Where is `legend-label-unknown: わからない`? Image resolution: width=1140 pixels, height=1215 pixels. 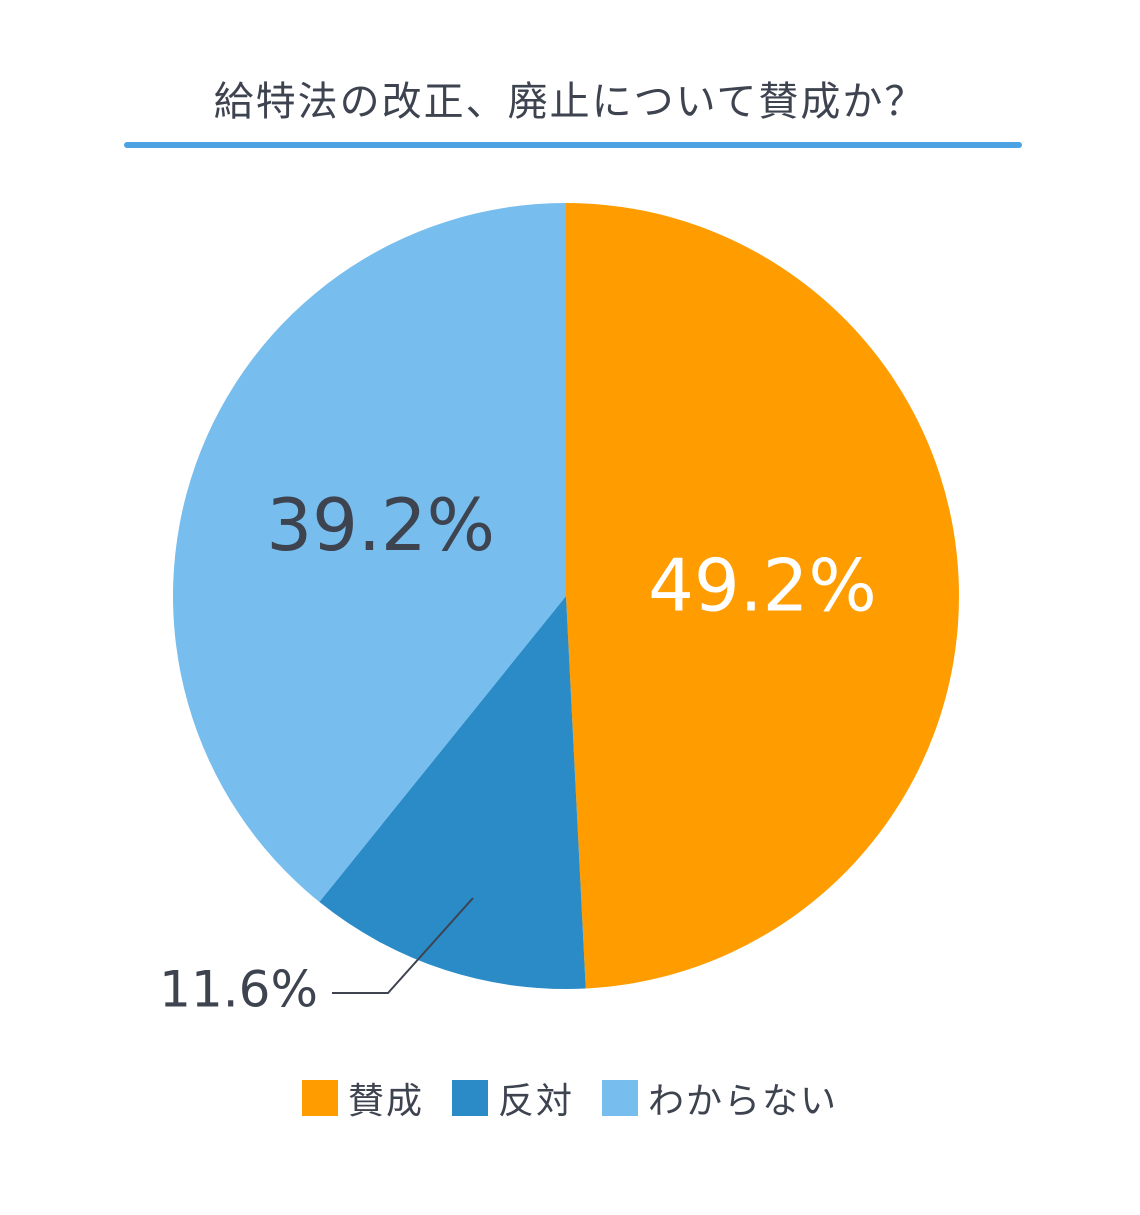
legend-label-unknown: わからない is located at coordinates (743, 1101).